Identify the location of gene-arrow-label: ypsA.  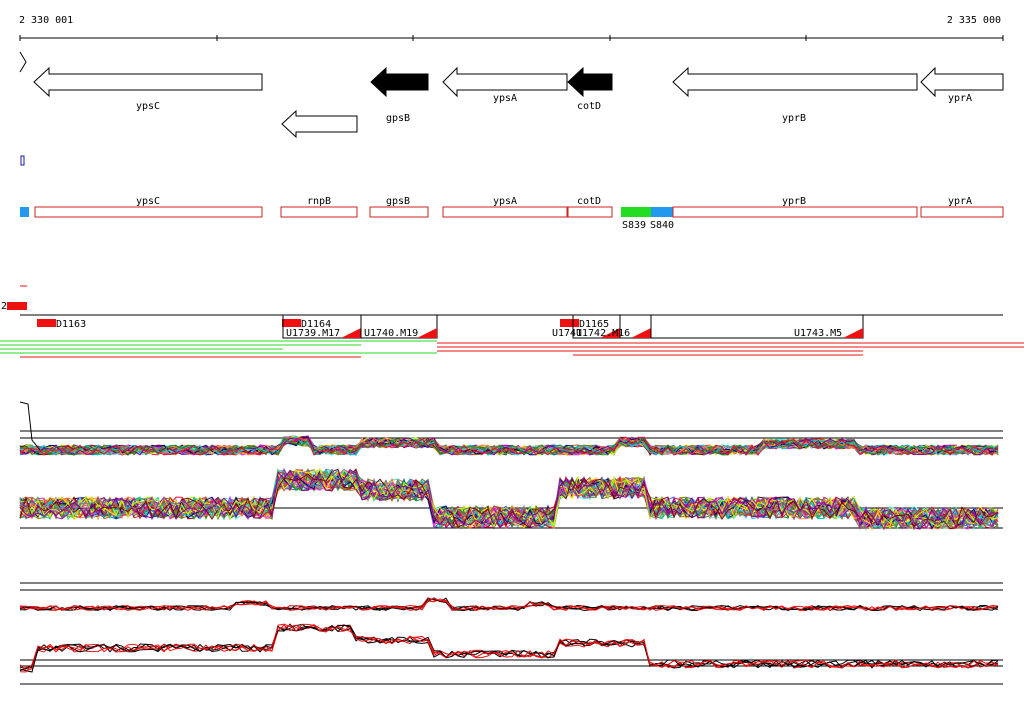
(505, 98).